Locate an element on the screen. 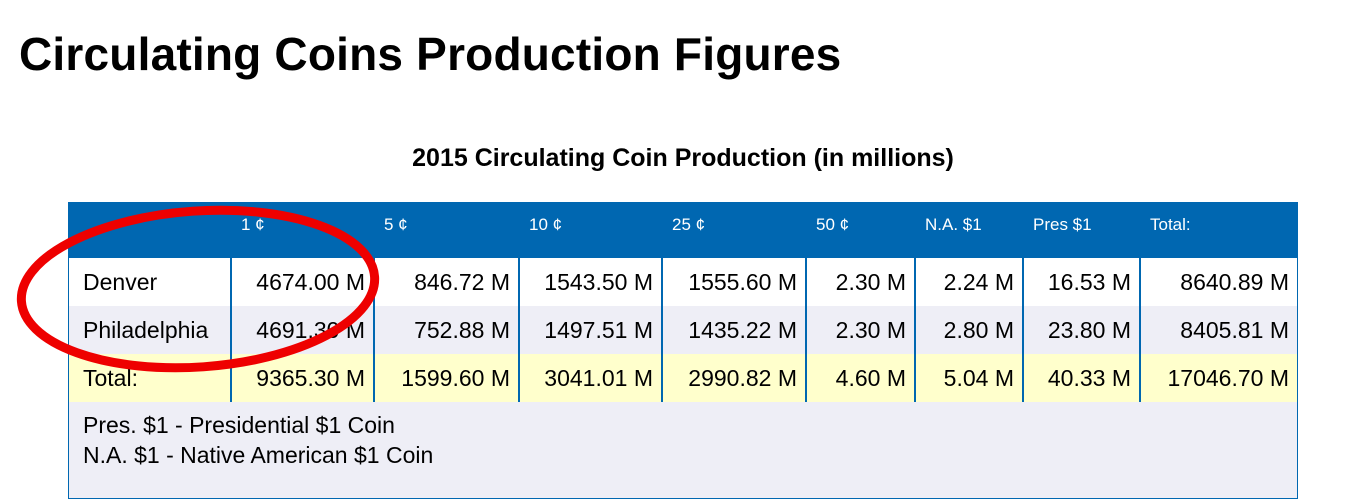 This screenshot has height=501, width=1349. header-cell-na-dollar: N.A. $1 is located at coordinates (953, 224).